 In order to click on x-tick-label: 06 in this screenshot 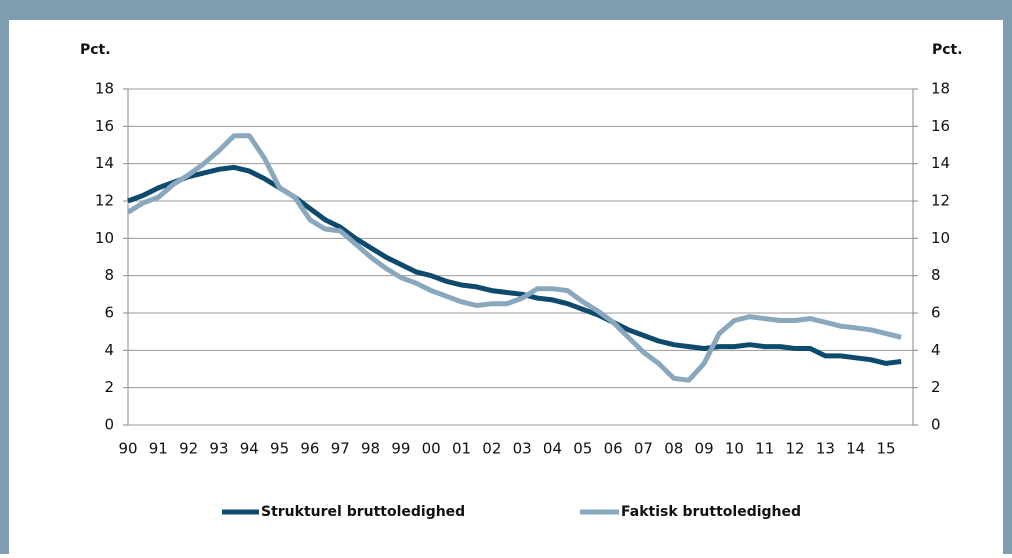, I will do `click(613, 449)`.